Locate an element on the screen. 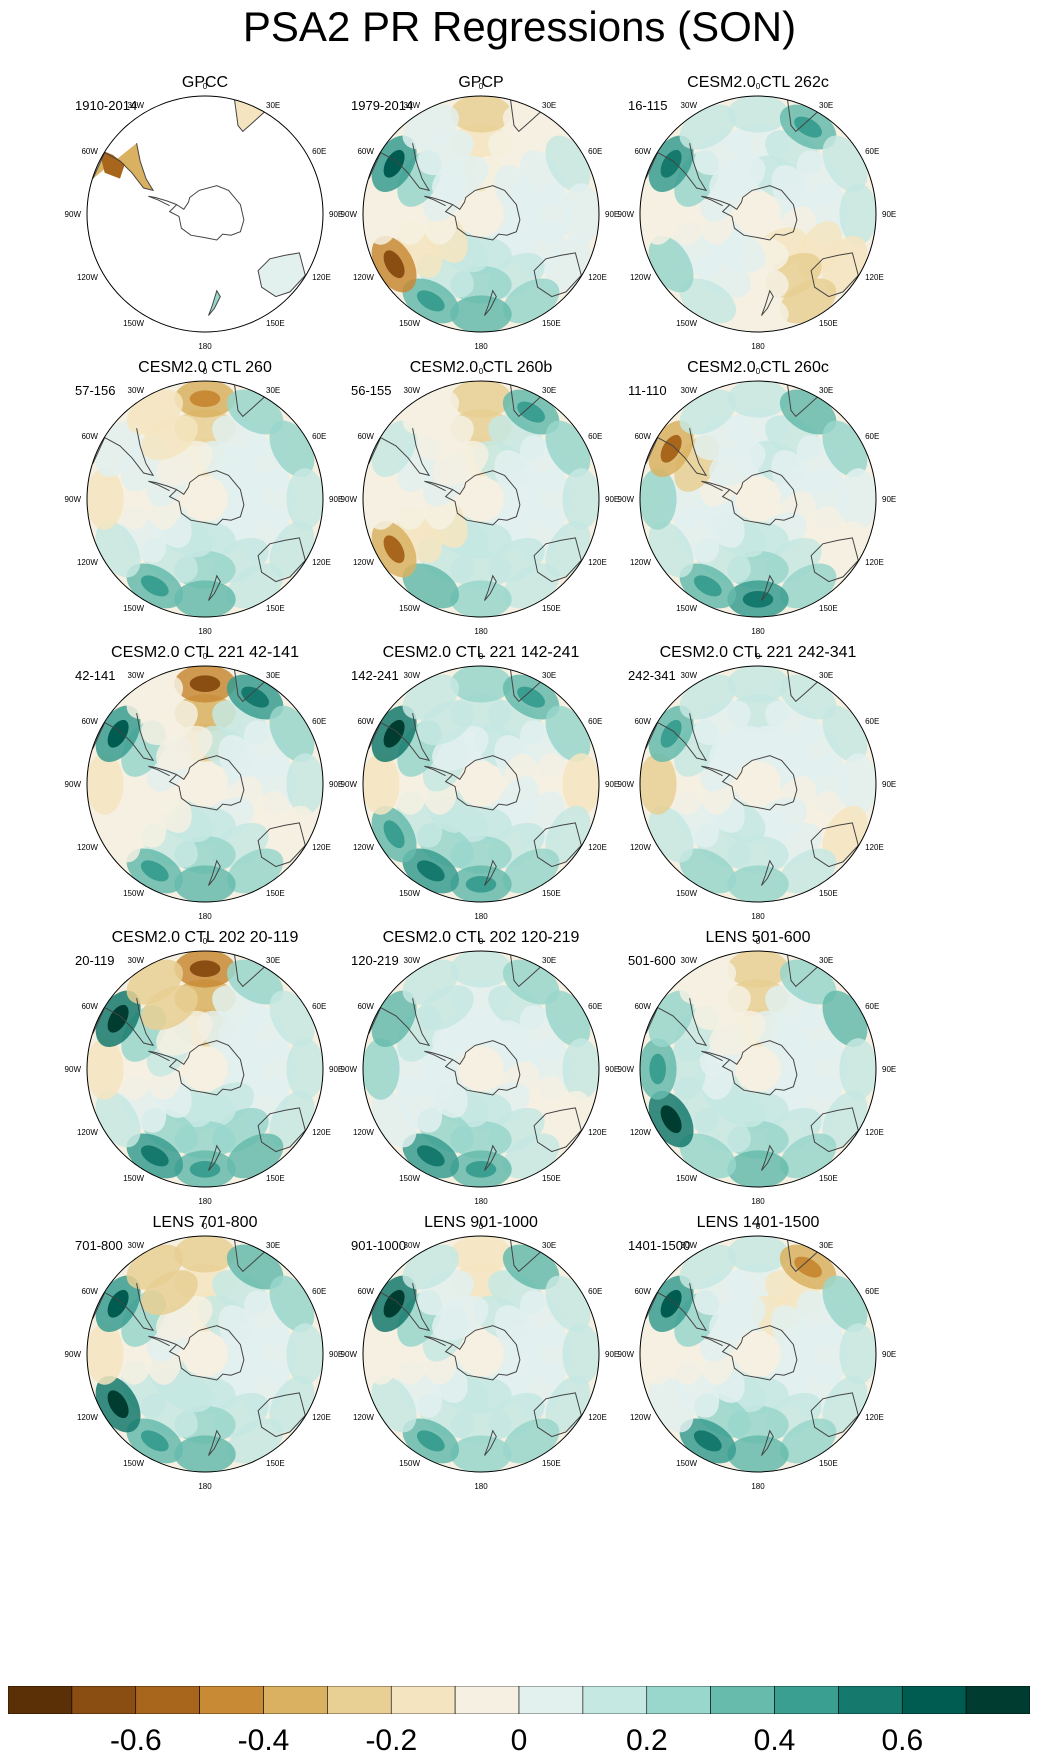  longitude-label: 60E is located at coordinates (319, 721).